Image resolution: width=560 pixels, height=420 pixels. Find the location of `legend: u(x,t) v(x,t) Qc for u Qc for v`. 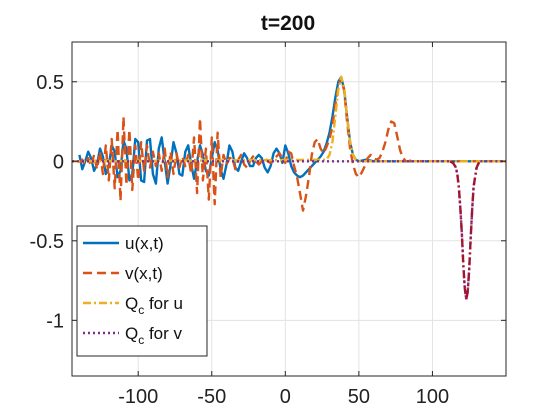

legend: u(x,t) v(x,t) Qc for u Qc for v is located at coordinates (142, 291).